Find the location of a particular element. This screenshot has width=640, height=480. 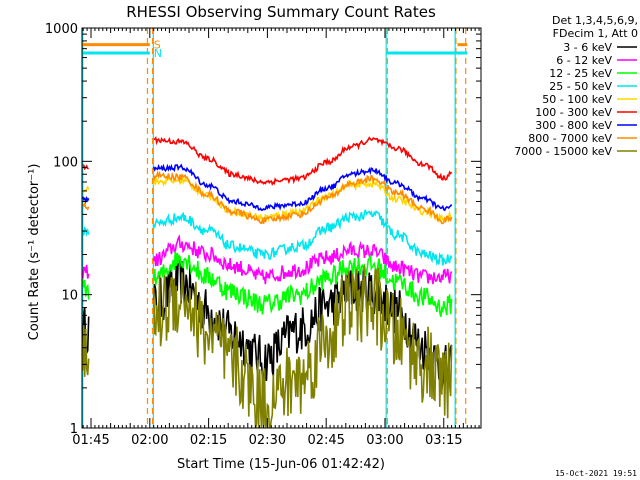

legend-label-1: 3 - 6 keV is located at coordinates (587, 47).